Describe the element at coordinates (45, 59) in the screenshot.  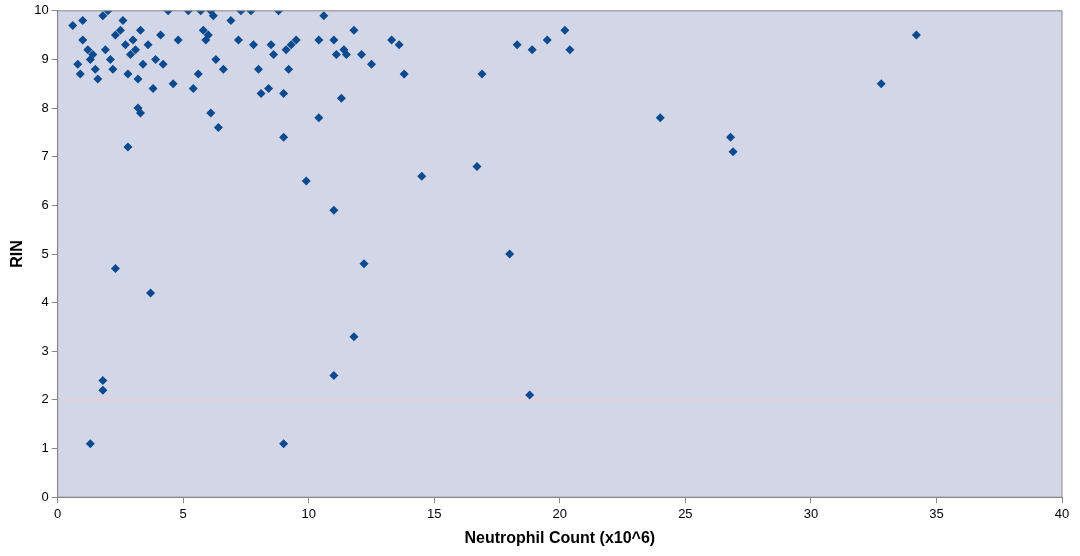
I see `y-tick-label: 9` at that location.